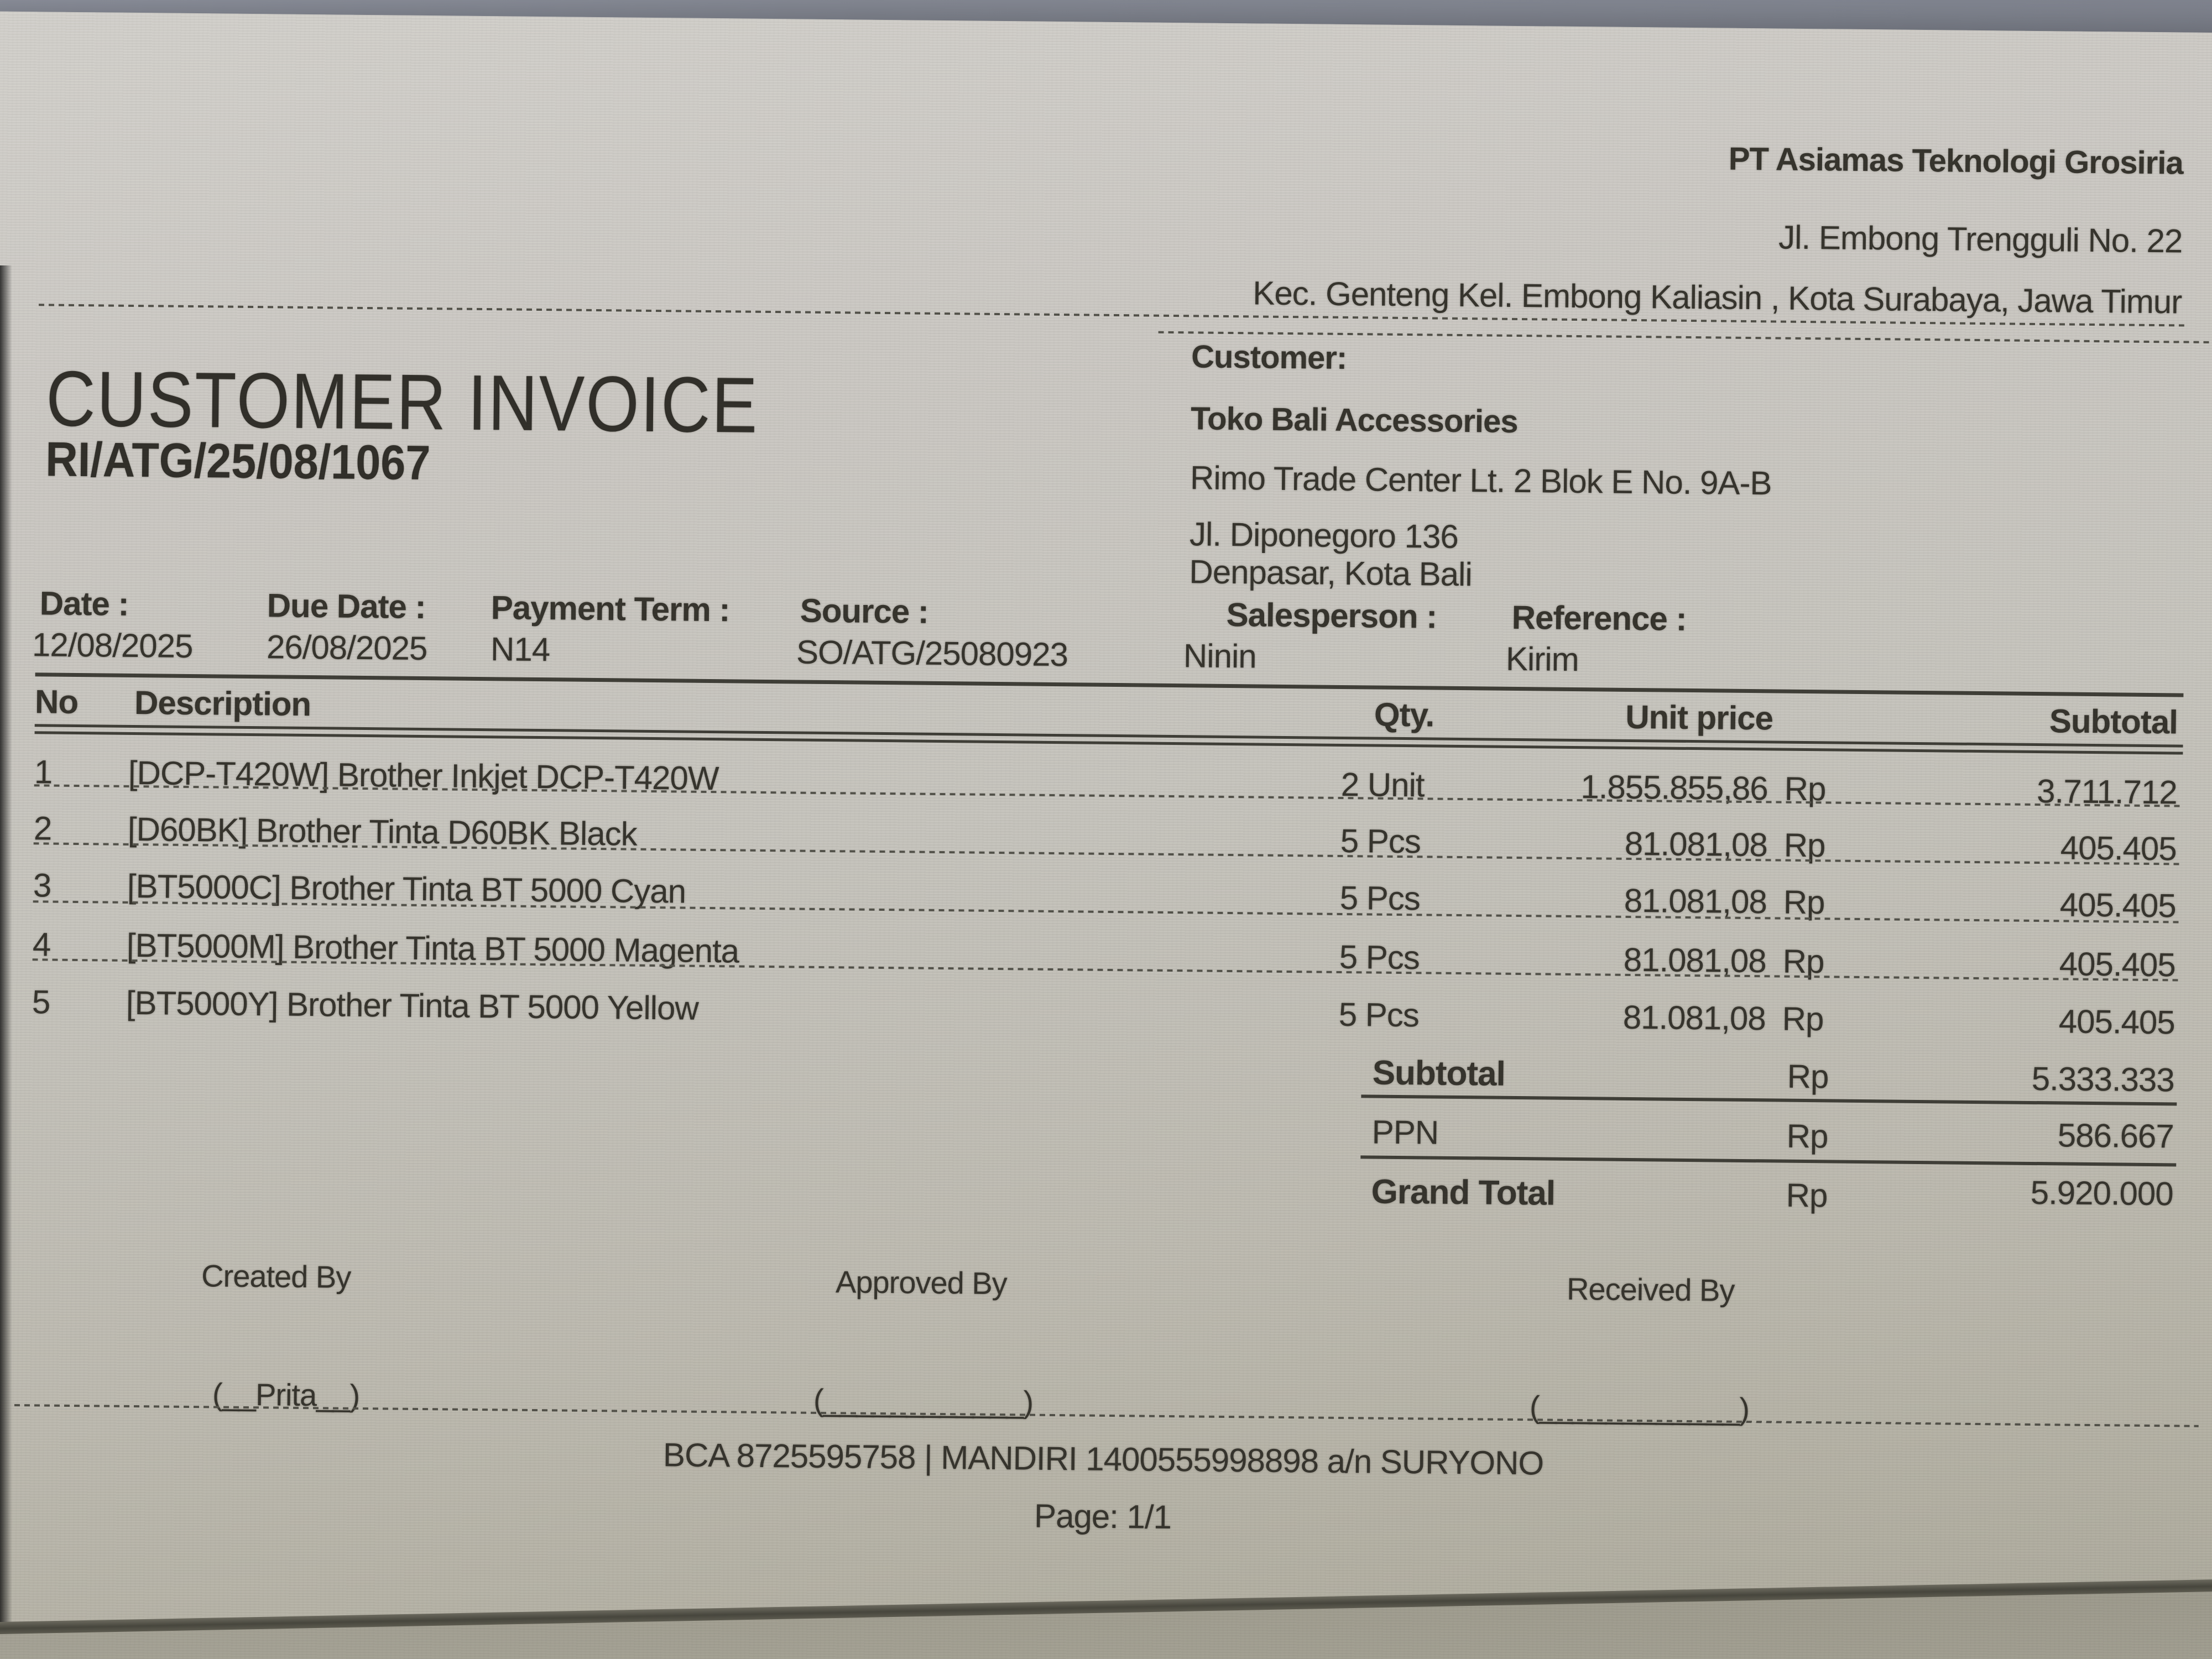 The image size is (2212, 1659). Describe the element at coordinates (1103, 1516) in the screenshot. I see `page-indicator: Page: 1/1` at that location.